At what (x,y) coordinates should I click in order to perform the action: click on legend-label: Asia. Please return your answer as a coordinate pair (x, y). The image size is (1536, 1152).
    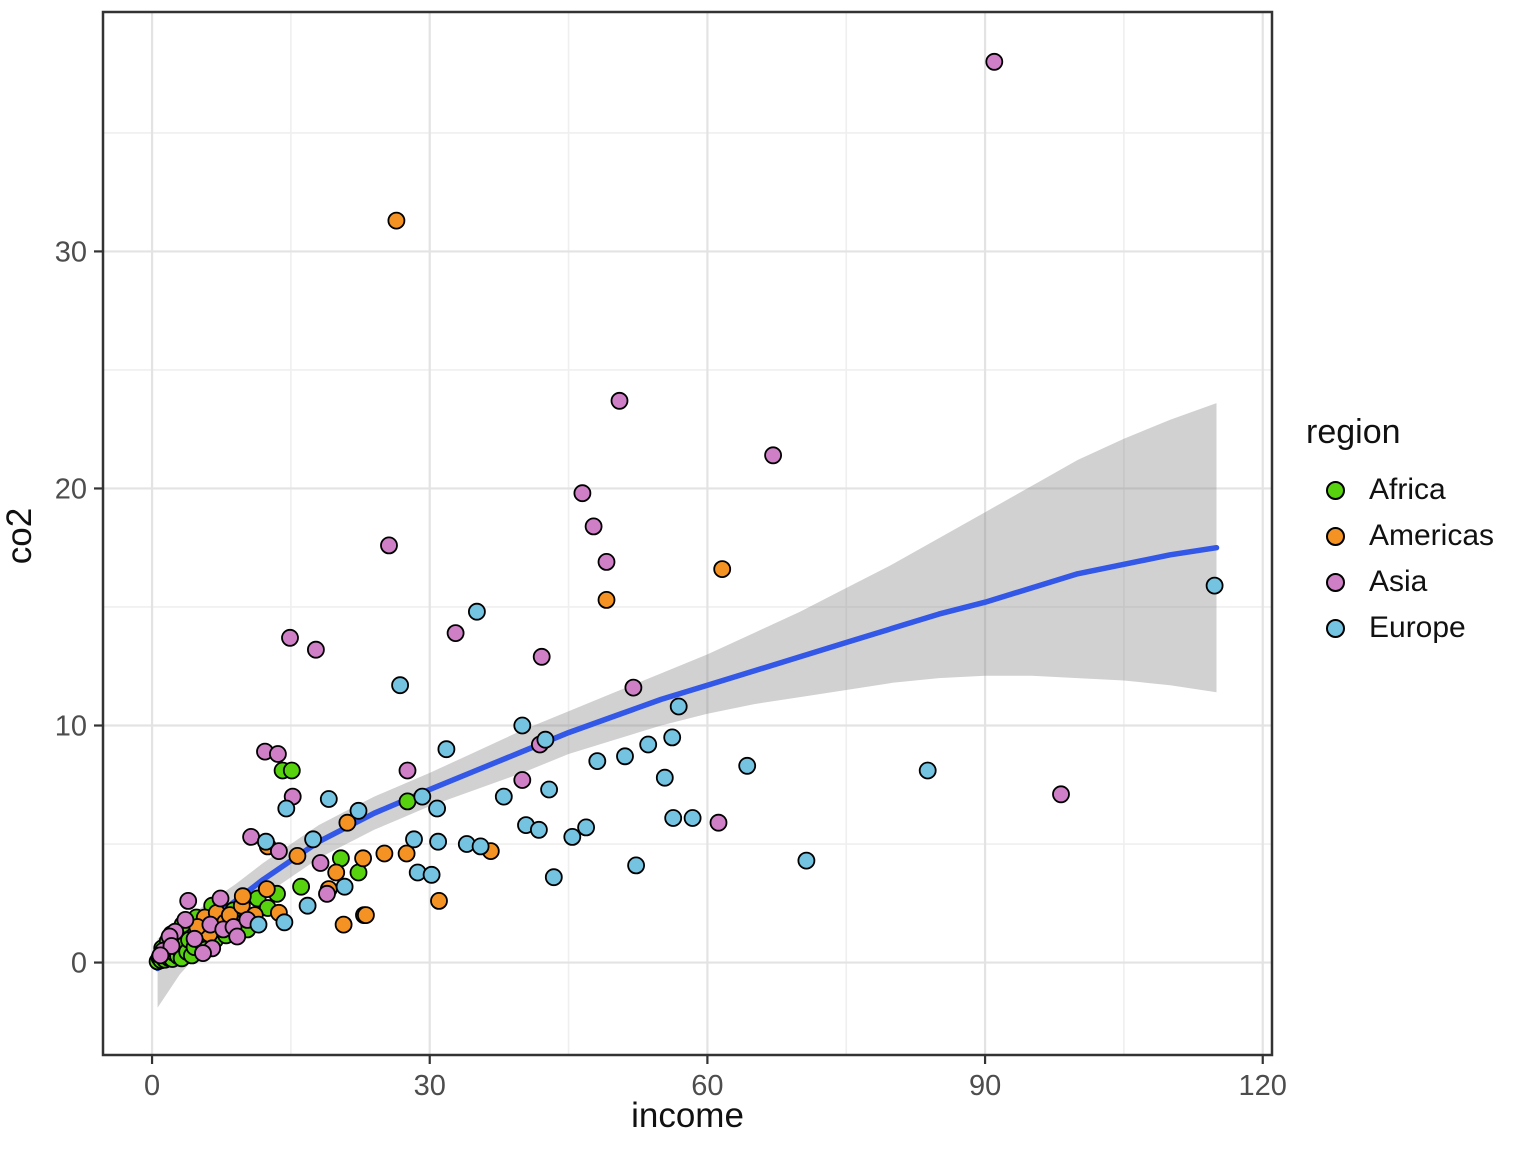
    Looking at the image, I should click on (1398, 581).